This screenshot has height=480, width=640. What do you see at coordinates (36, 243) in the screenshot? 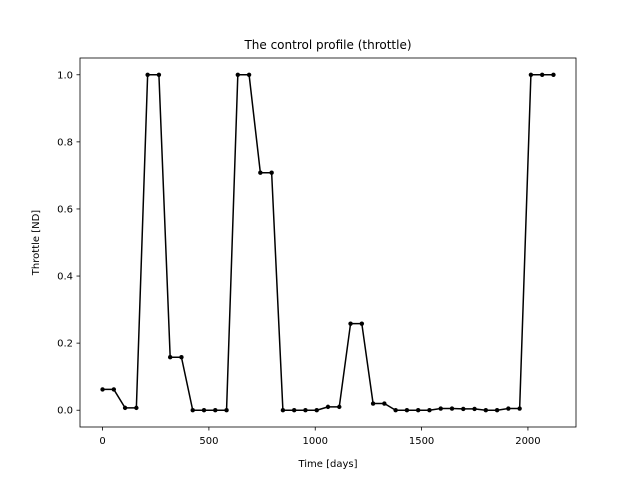
I see `y-axis-label: Throttle [ND]` at bounding box center [36, 243].